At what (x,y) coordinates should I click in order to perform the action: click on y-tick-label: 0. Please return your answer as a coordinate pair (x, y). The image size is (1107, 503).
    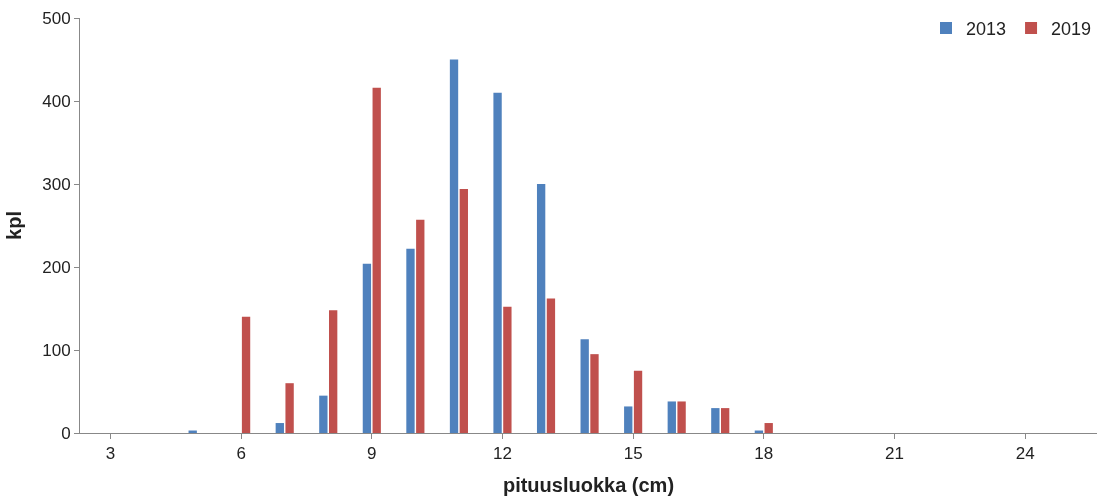
    Looking at the image, I should click on (66, 433).